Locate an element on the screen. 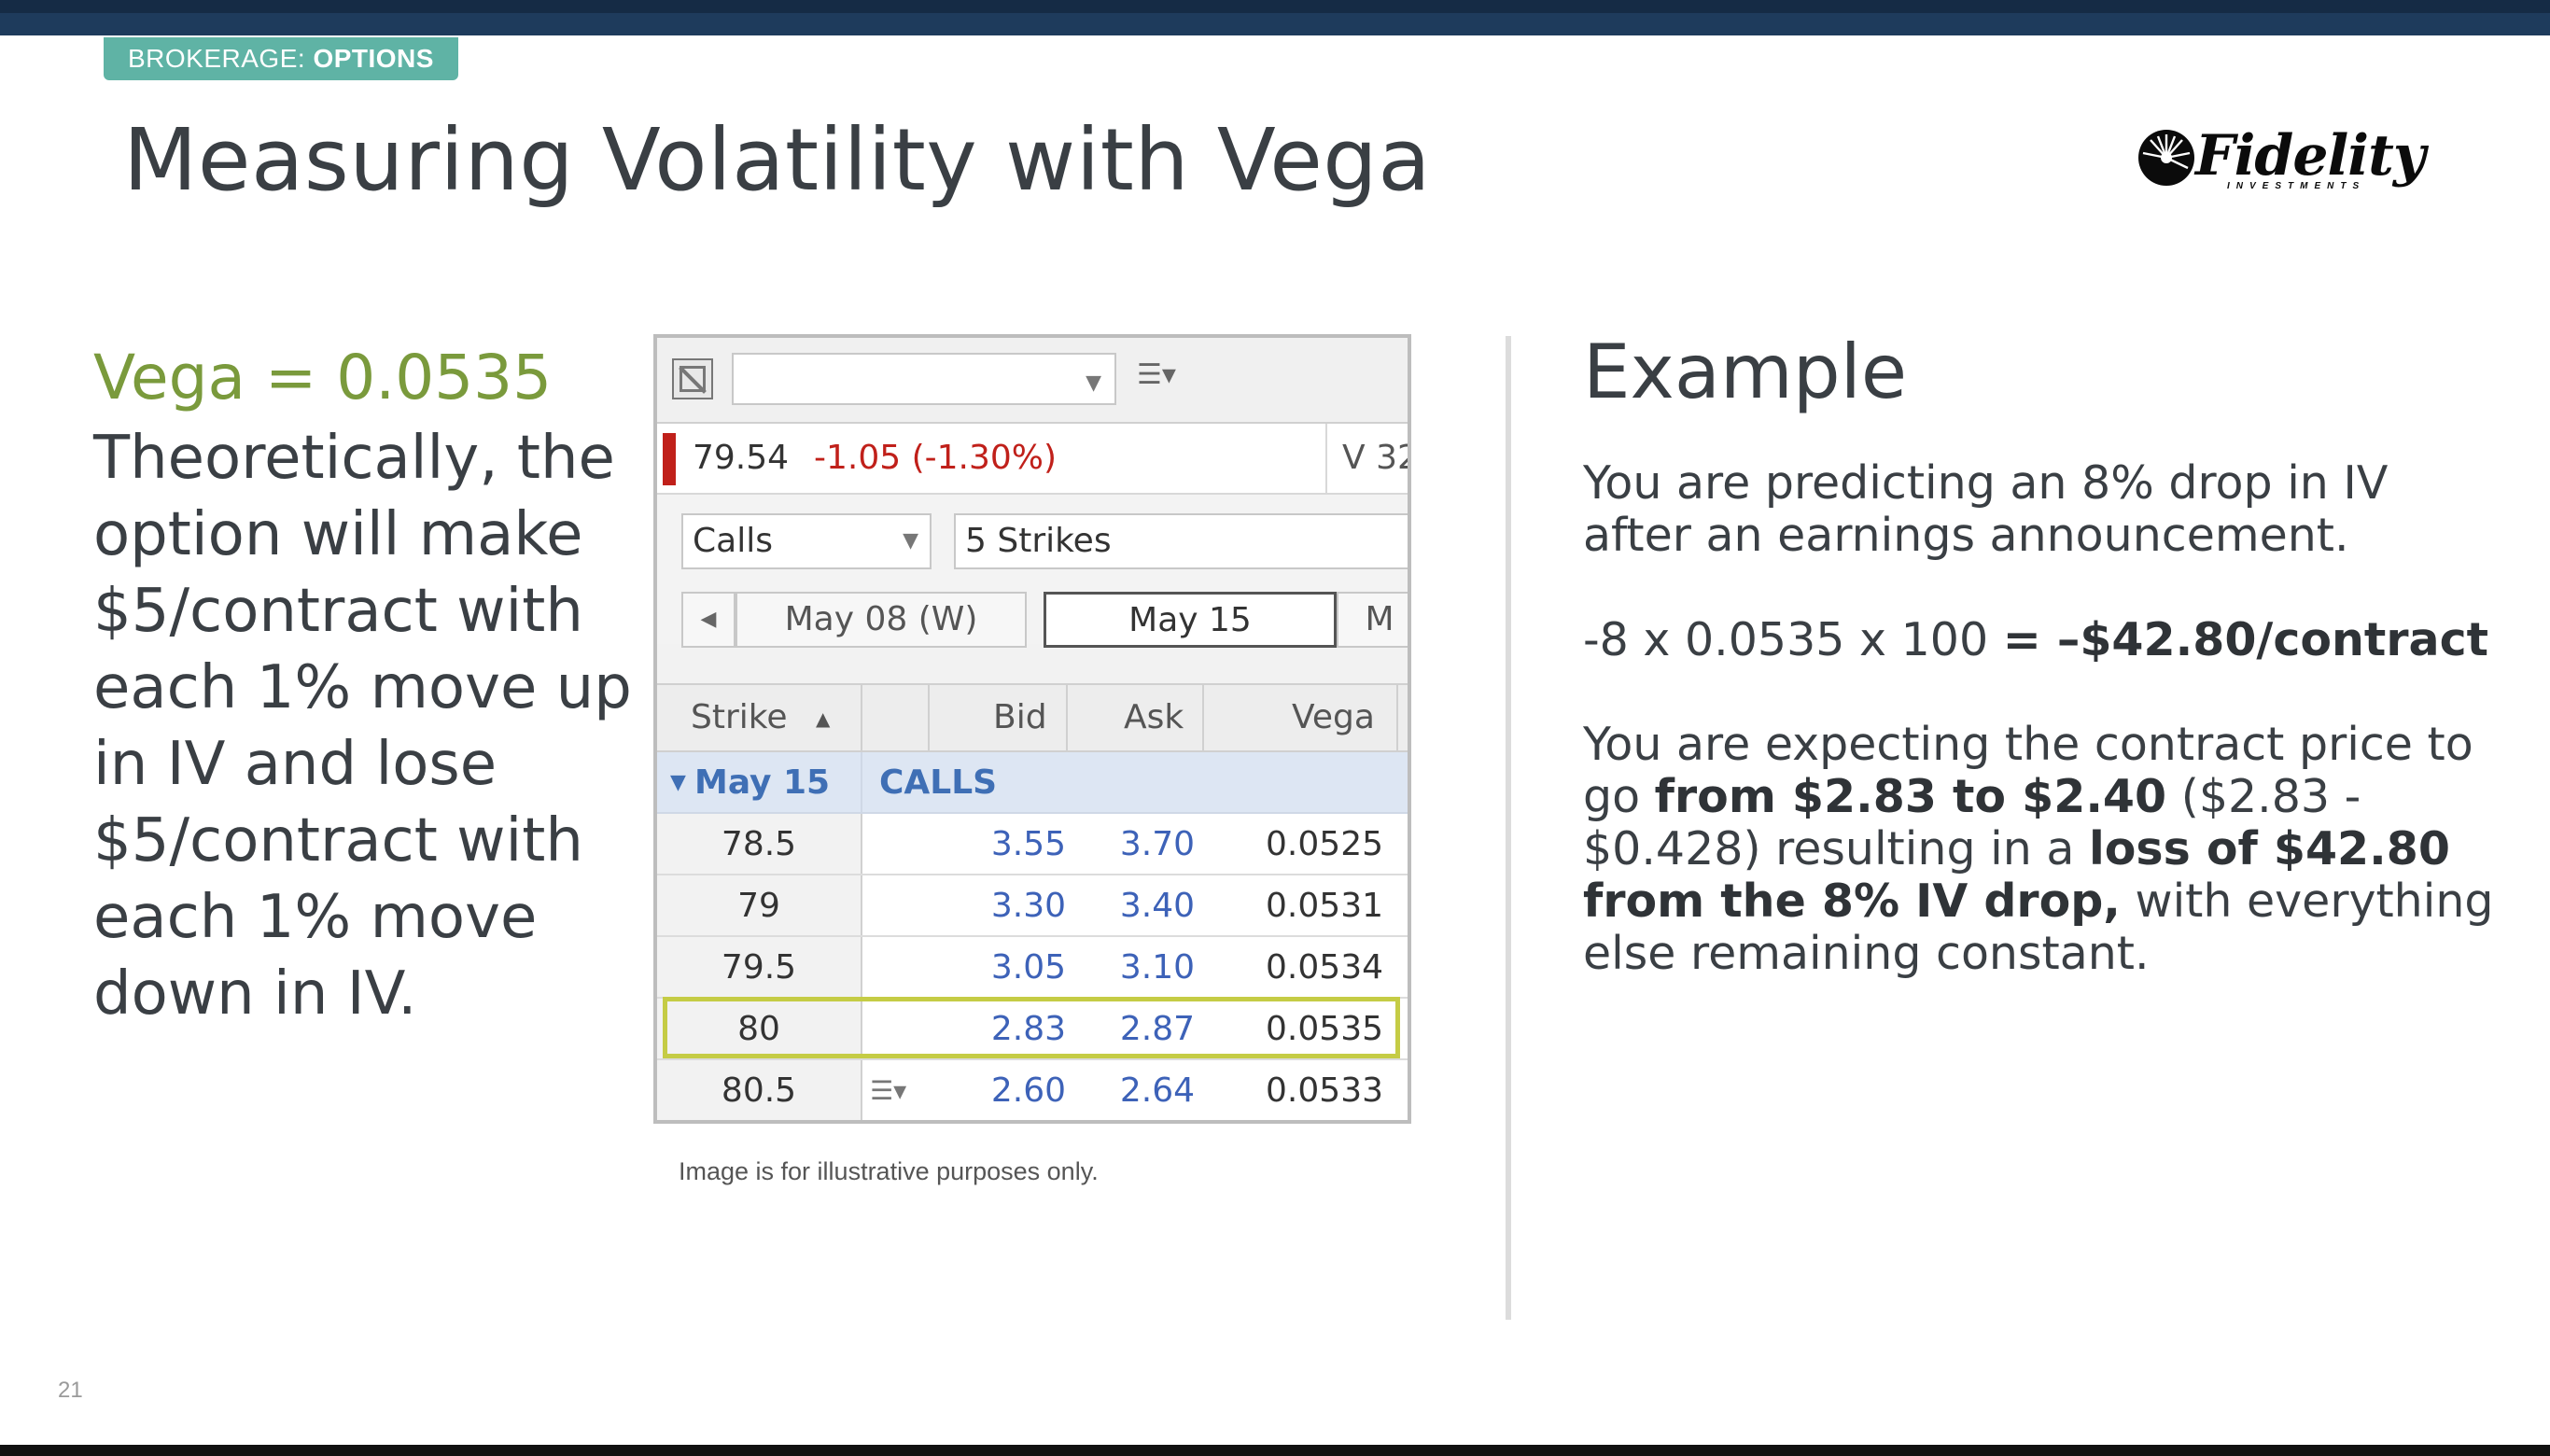 This screenshot has width=2550, height=1456. price-change: -1.05 (-1.30%) is located at coordinates (936, 458).